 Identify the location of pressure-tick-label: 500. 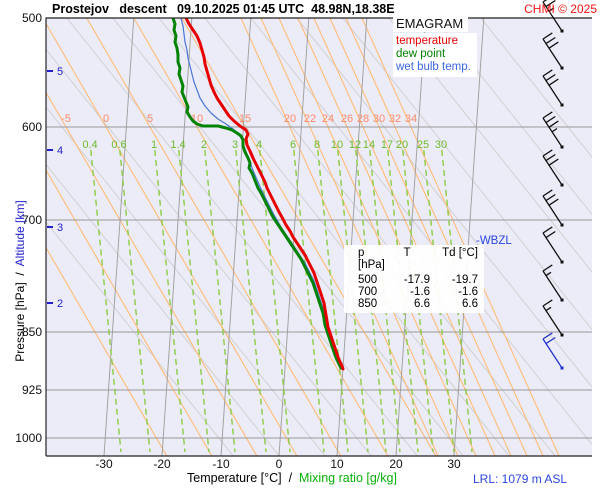
(32, 18).